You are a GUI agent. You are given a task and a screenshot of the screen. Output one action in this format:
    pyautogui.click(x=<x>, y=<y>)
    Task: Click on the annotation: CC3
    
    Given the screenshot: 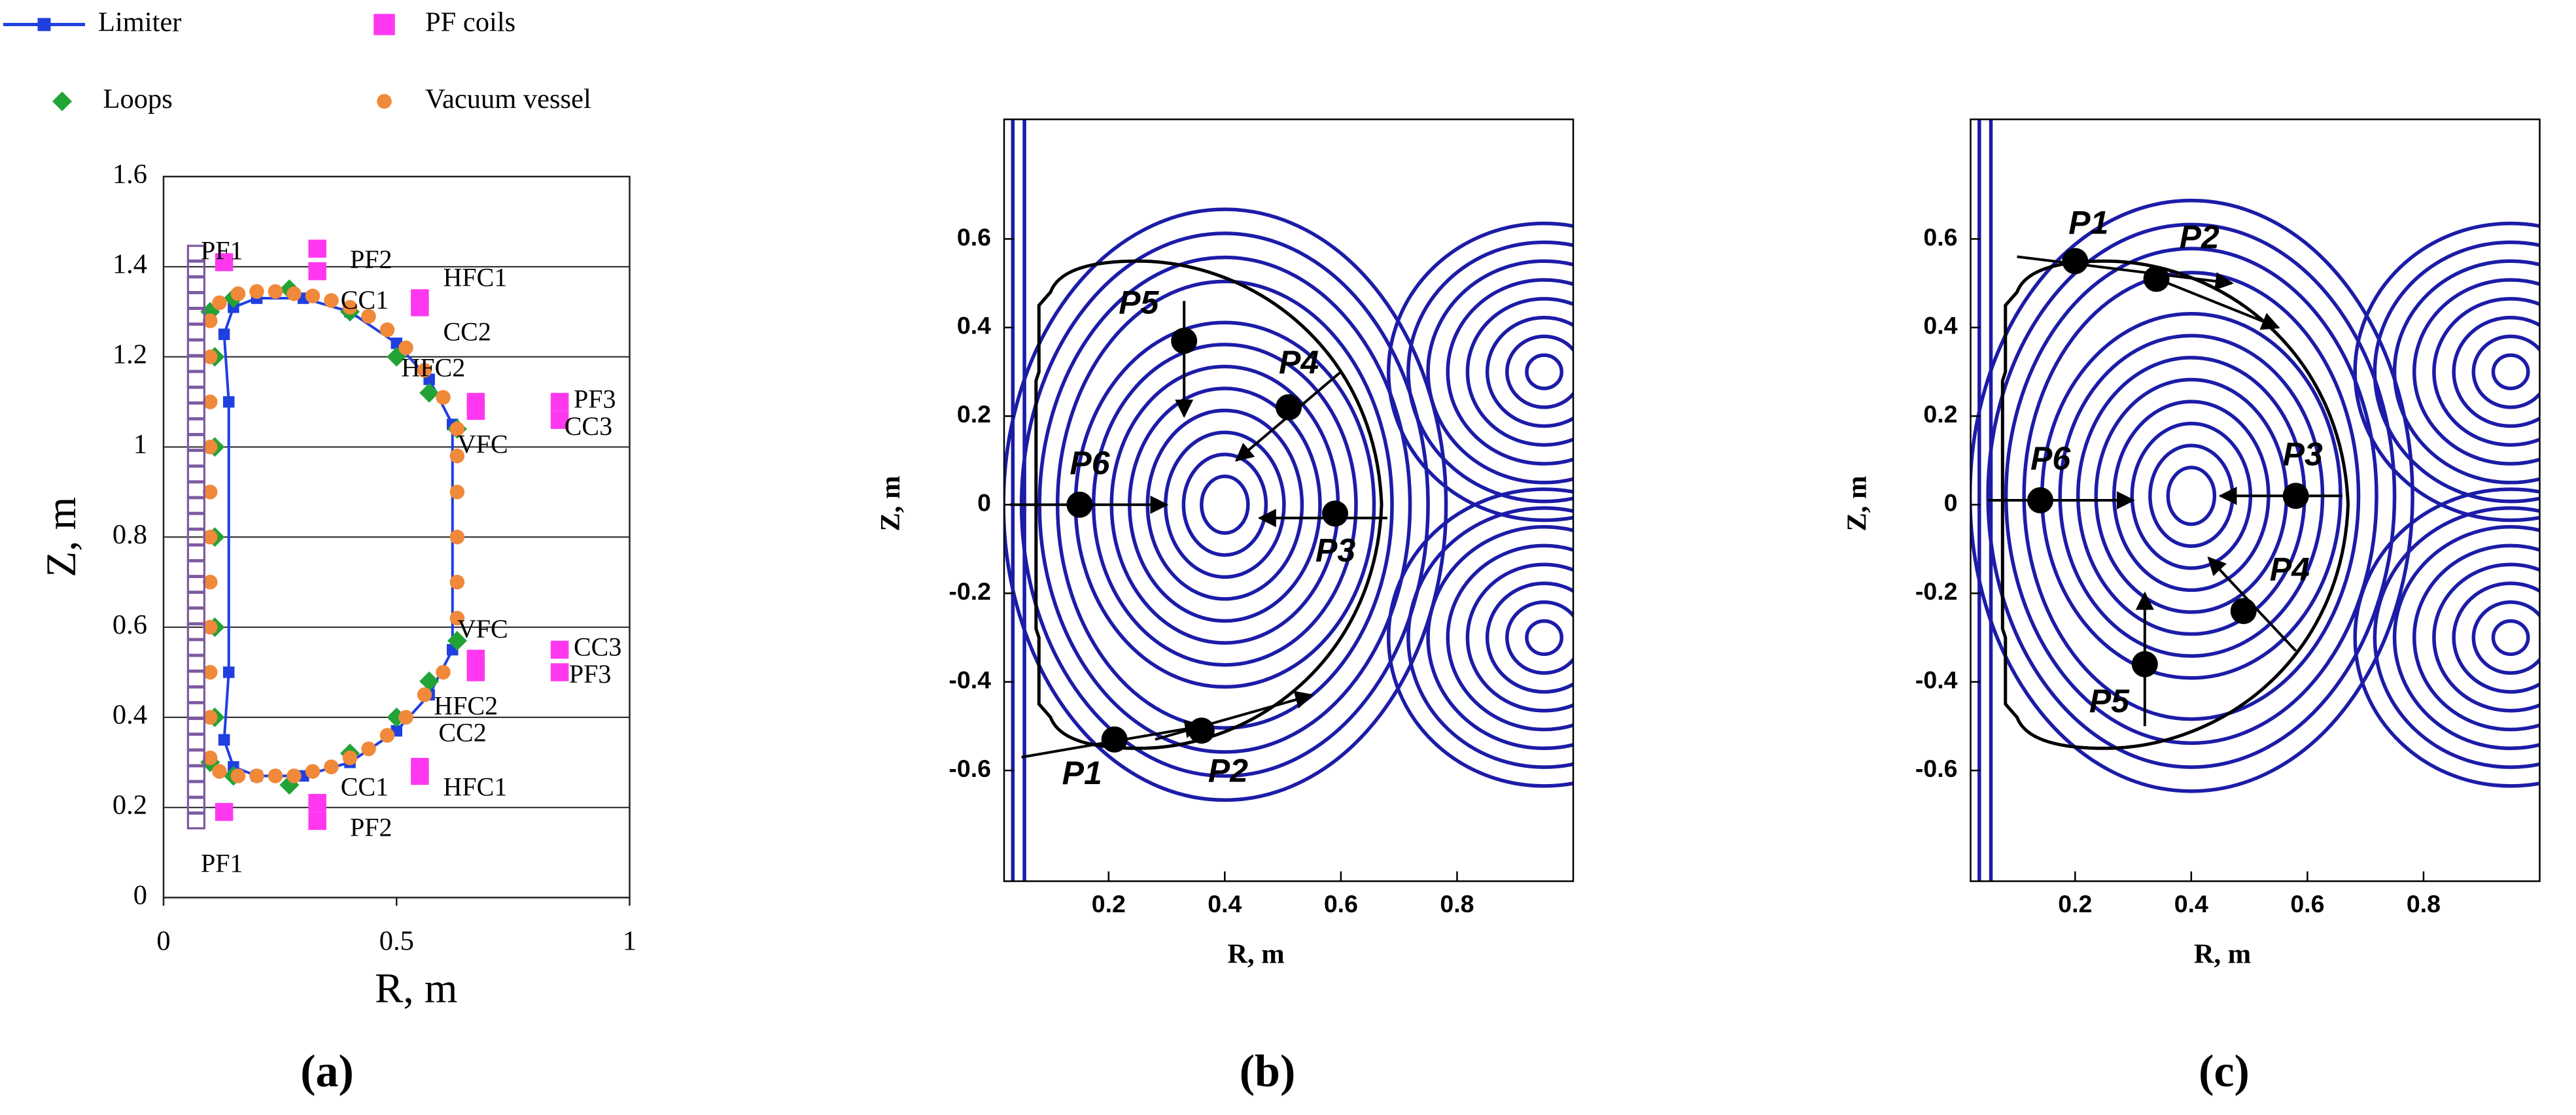 What is the action you would take?
    pyautogui.click(x=597, y=647)
    